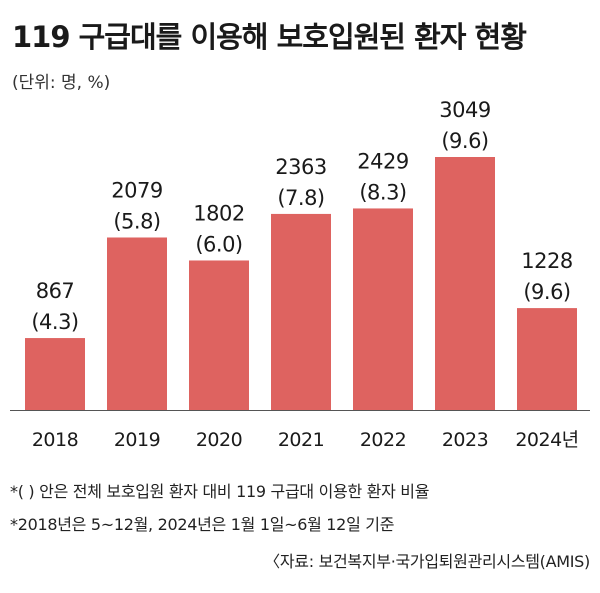  Describe the element at coordinates (464, 110) in the screenshot. I see `value-label-2023: 3049` at that location.